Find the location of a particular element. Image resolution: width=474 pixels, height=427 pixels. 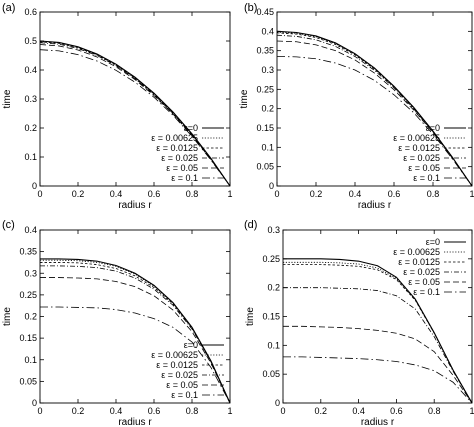

y-tick-label: 0.45 is located at coordinates (265, 12).